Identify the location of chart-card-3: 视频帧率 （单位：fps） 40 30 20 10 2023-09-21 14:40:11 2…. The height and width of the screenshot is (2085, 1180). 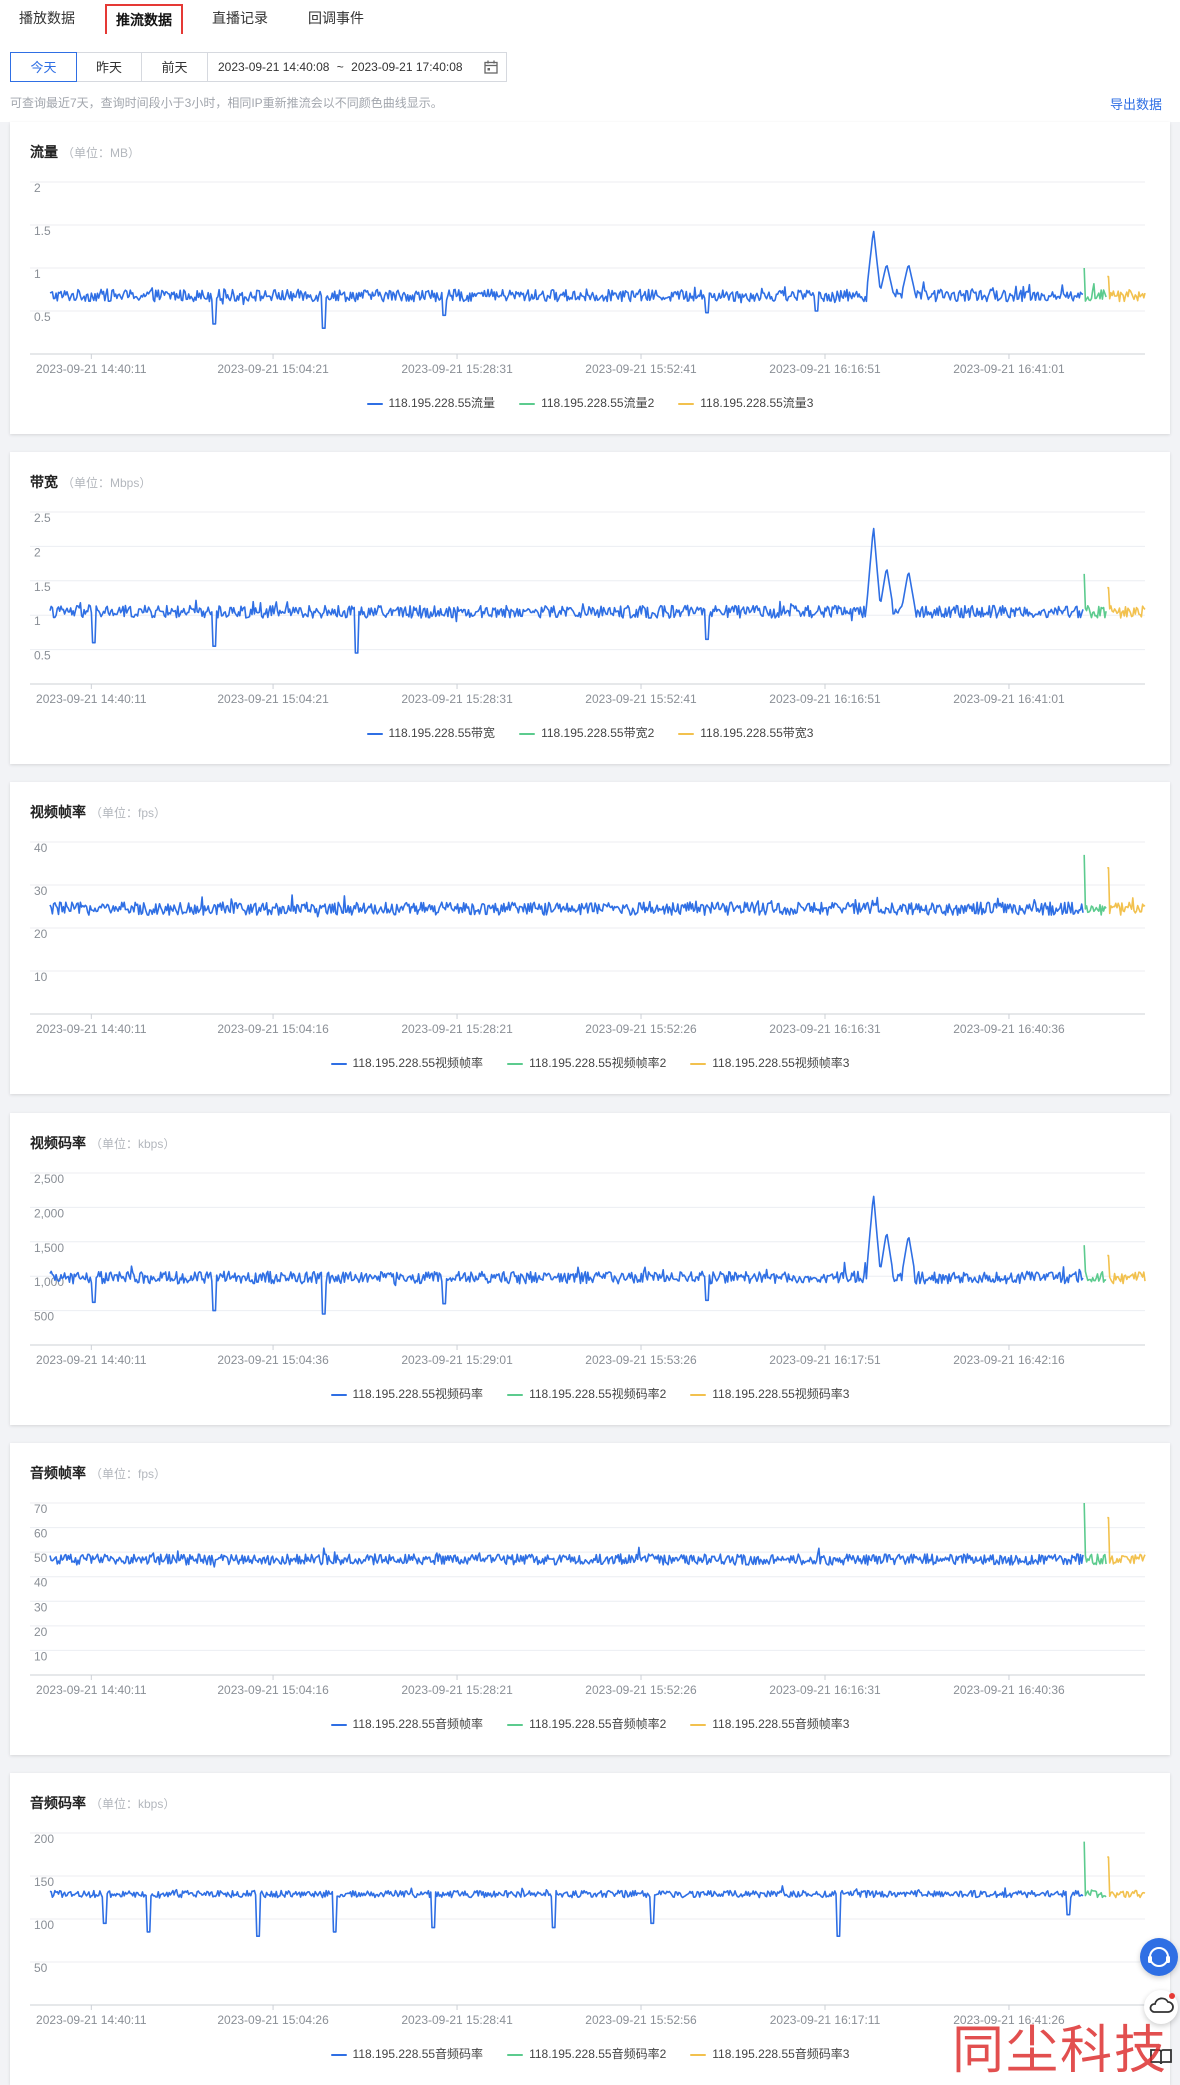
(590, 938).